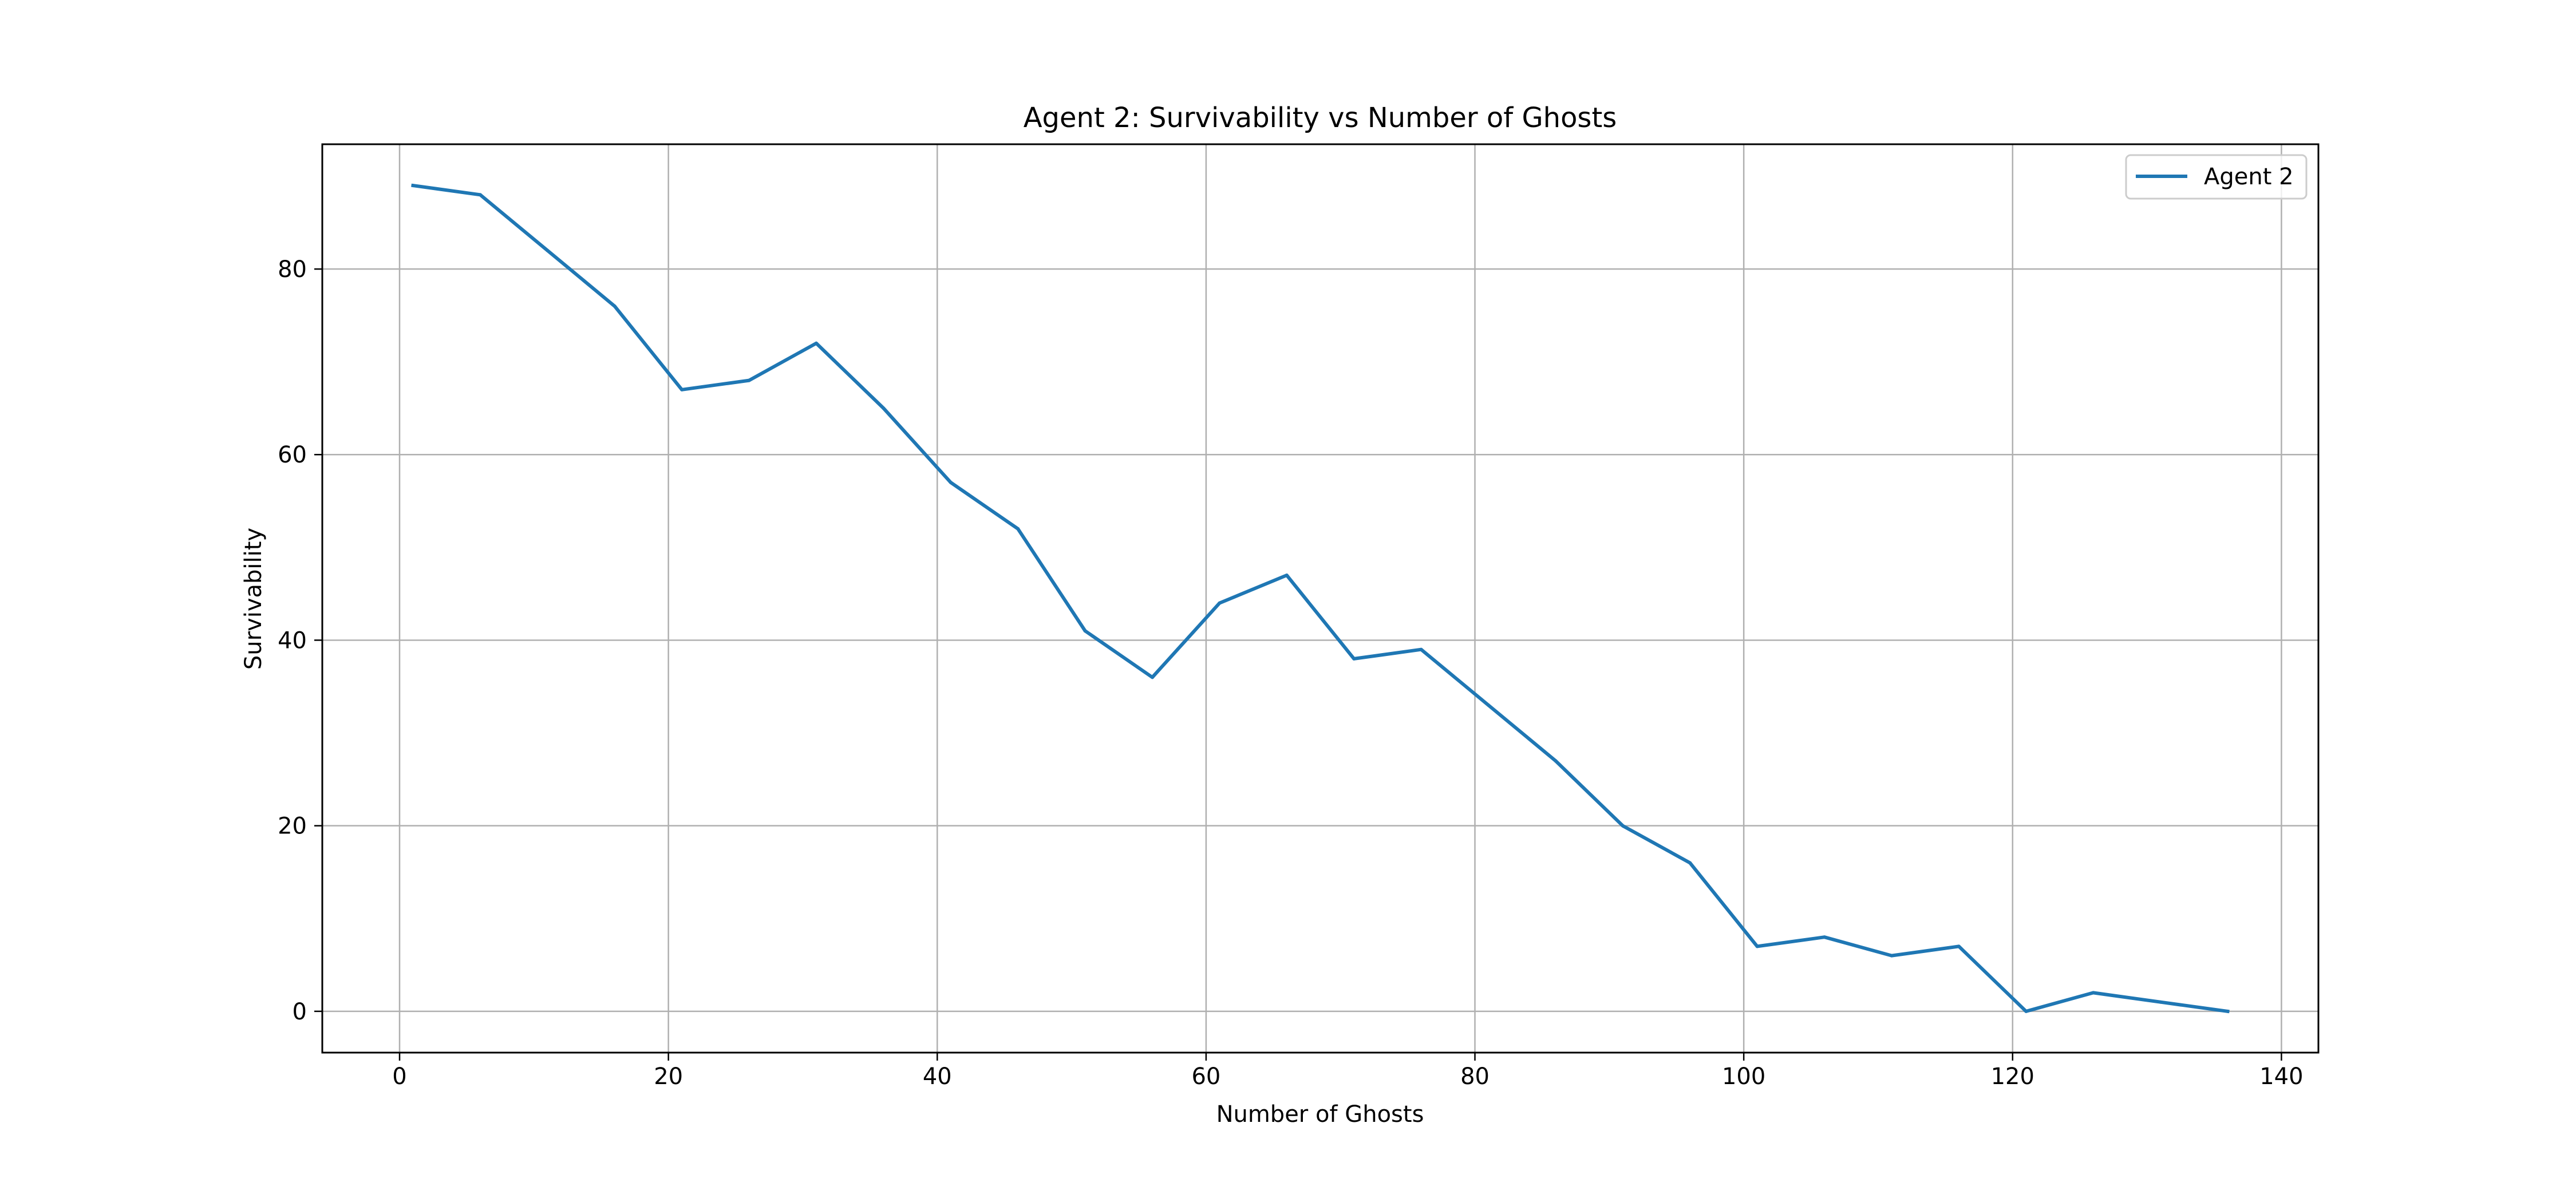 The image size is (2576, 1202). I want to click on x-tick-label: 0, so click(399, 1076).